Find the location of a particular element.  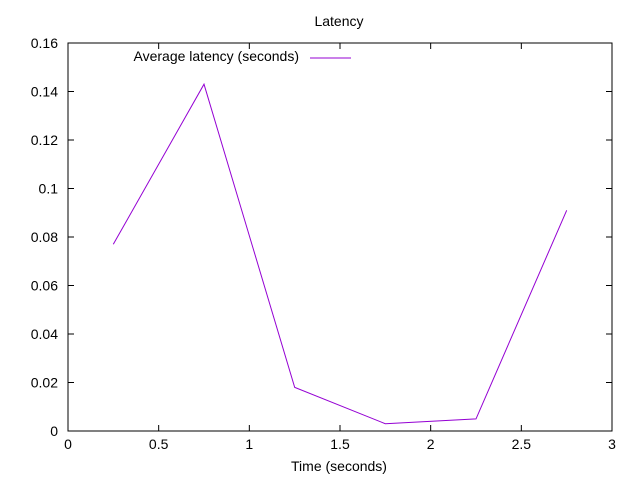

x-tick-label: 0.5 is located at coordinates (159, 444).